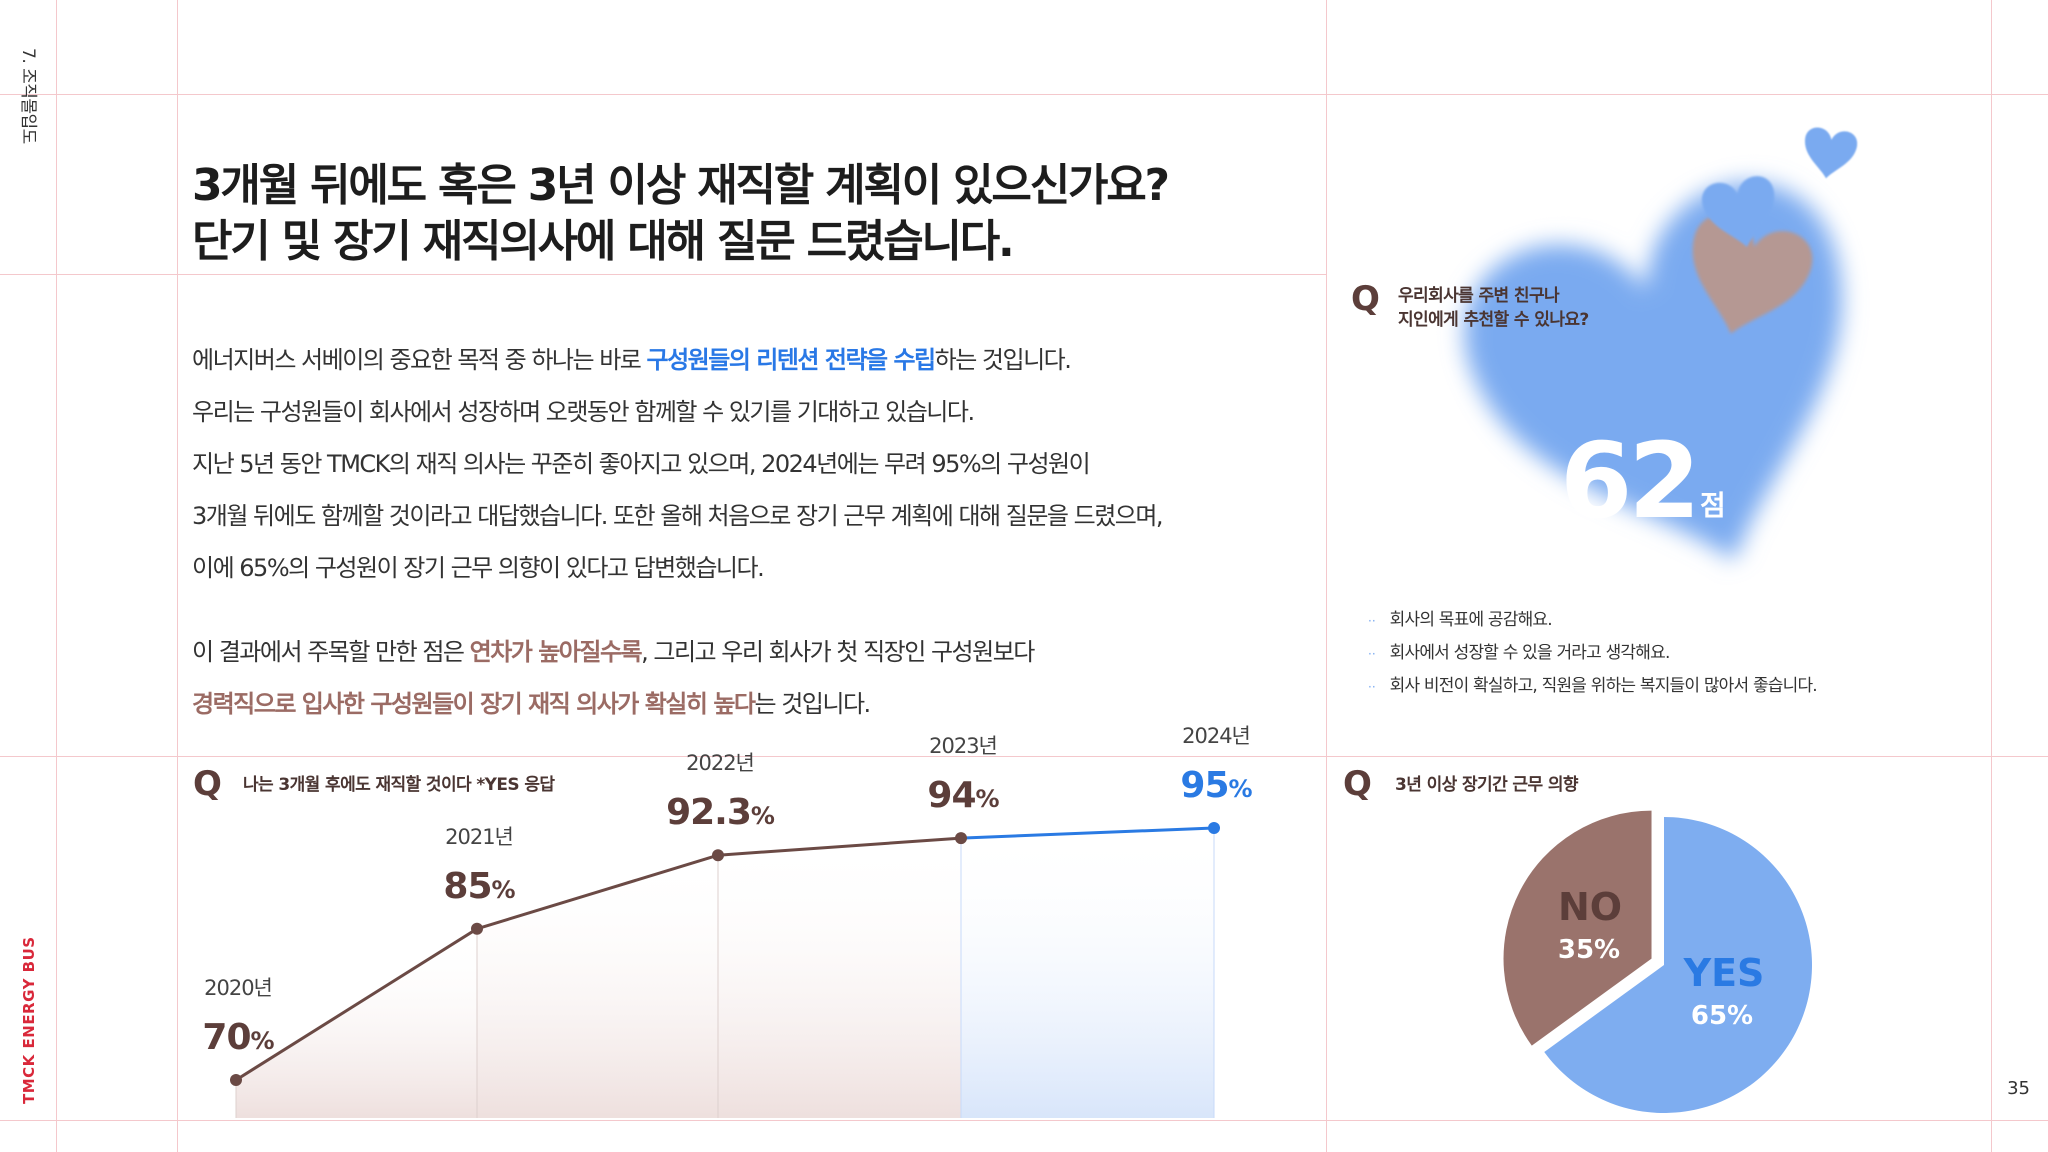  What do you see at coordinates (603, 241) in the screenshot?
I see `title-line-2: 단기 및 장기 재직의사에 대해 질문 드렸습니다.` at bounding box center [603, 241].